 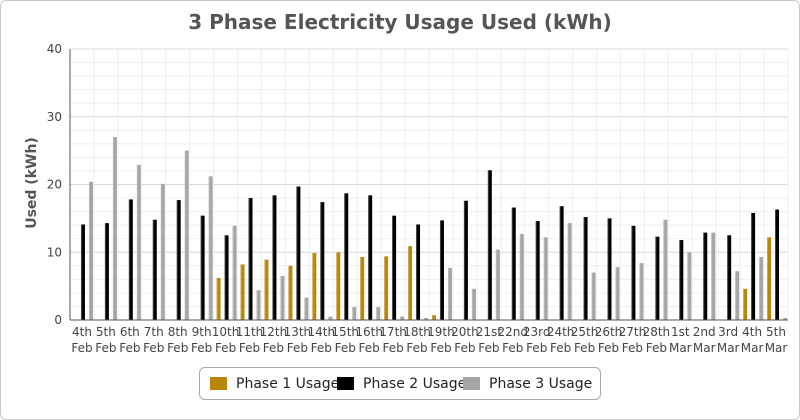 I want to click on y-tick-label: 40, so click(x=54, y=49).